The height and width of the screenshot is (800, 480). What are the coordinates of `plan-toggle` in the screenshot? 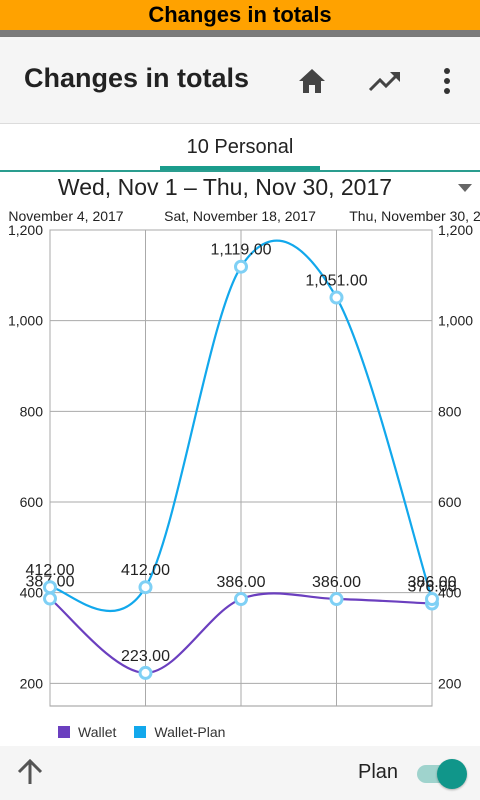 It's located at (441, 774).